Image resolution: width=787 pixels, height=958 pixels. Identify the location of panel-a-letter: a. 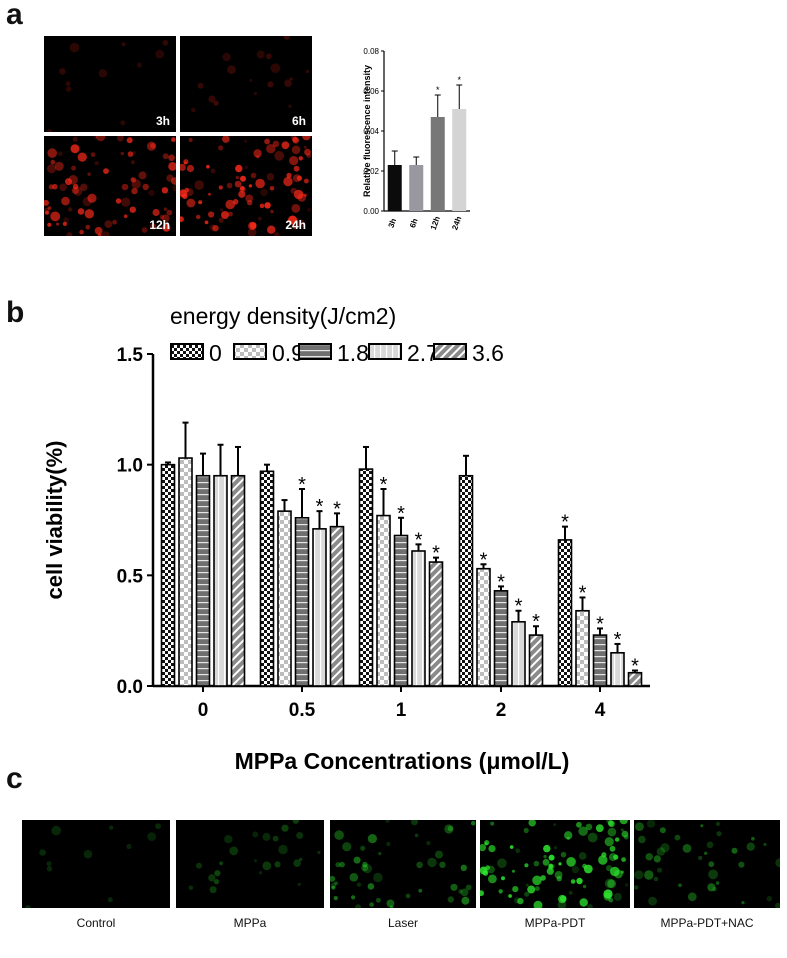
(14, 15).